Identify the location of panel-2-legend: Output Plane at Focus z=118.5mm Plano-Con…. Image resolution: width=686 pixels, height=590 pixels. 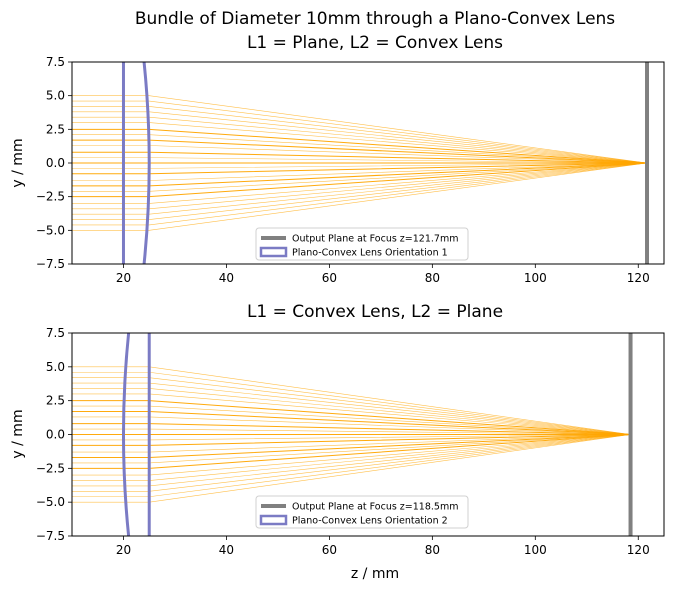
(362, 512).